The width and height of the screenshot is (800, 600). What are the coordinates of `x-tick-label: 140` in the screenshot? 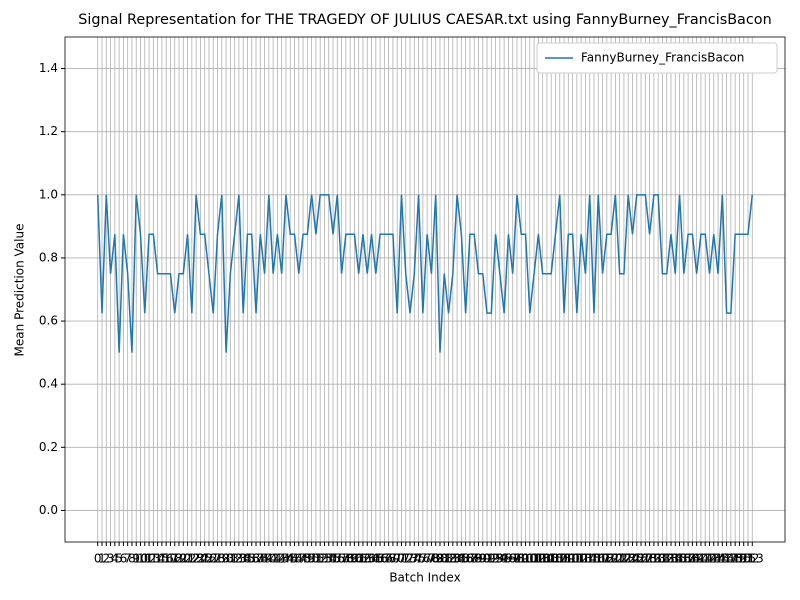 It's located at (696, 559).